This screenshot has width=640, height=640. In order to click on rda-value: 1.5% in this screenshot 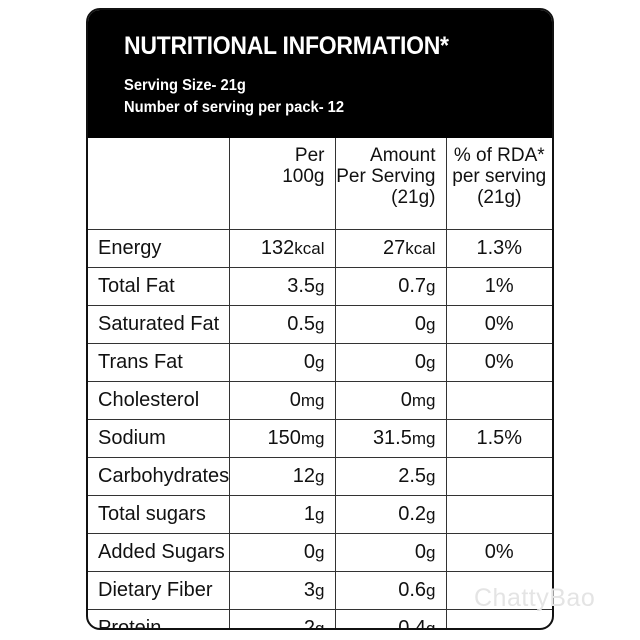, I will do `click(499, 438)`.